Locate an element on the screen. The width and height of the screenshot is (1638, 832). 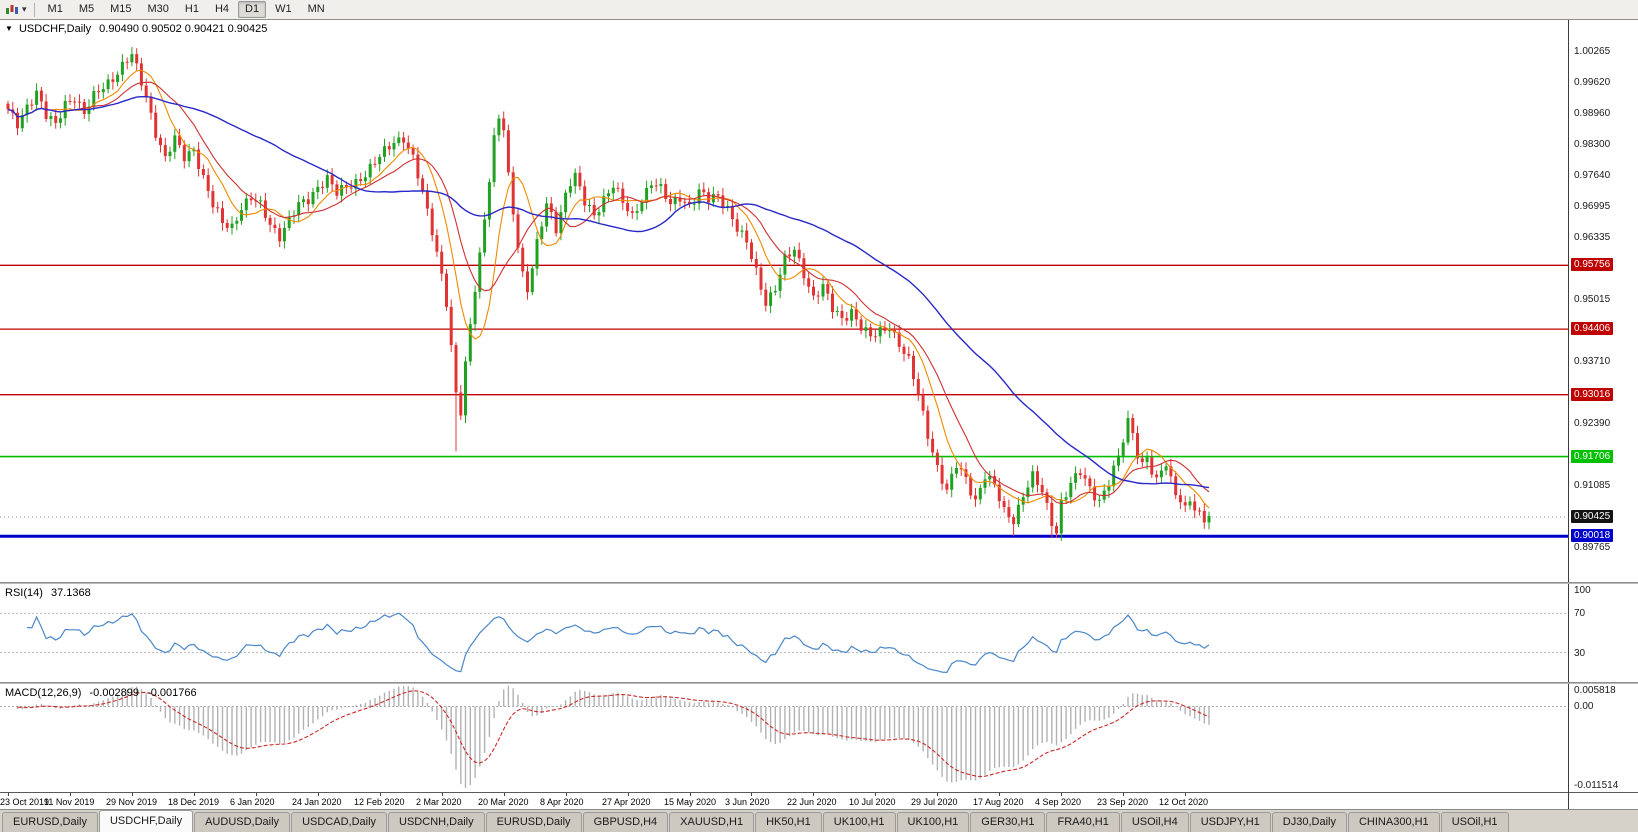
chart-tab-hk50-h1: HK50,H1 is located at coordinates (788, 822).